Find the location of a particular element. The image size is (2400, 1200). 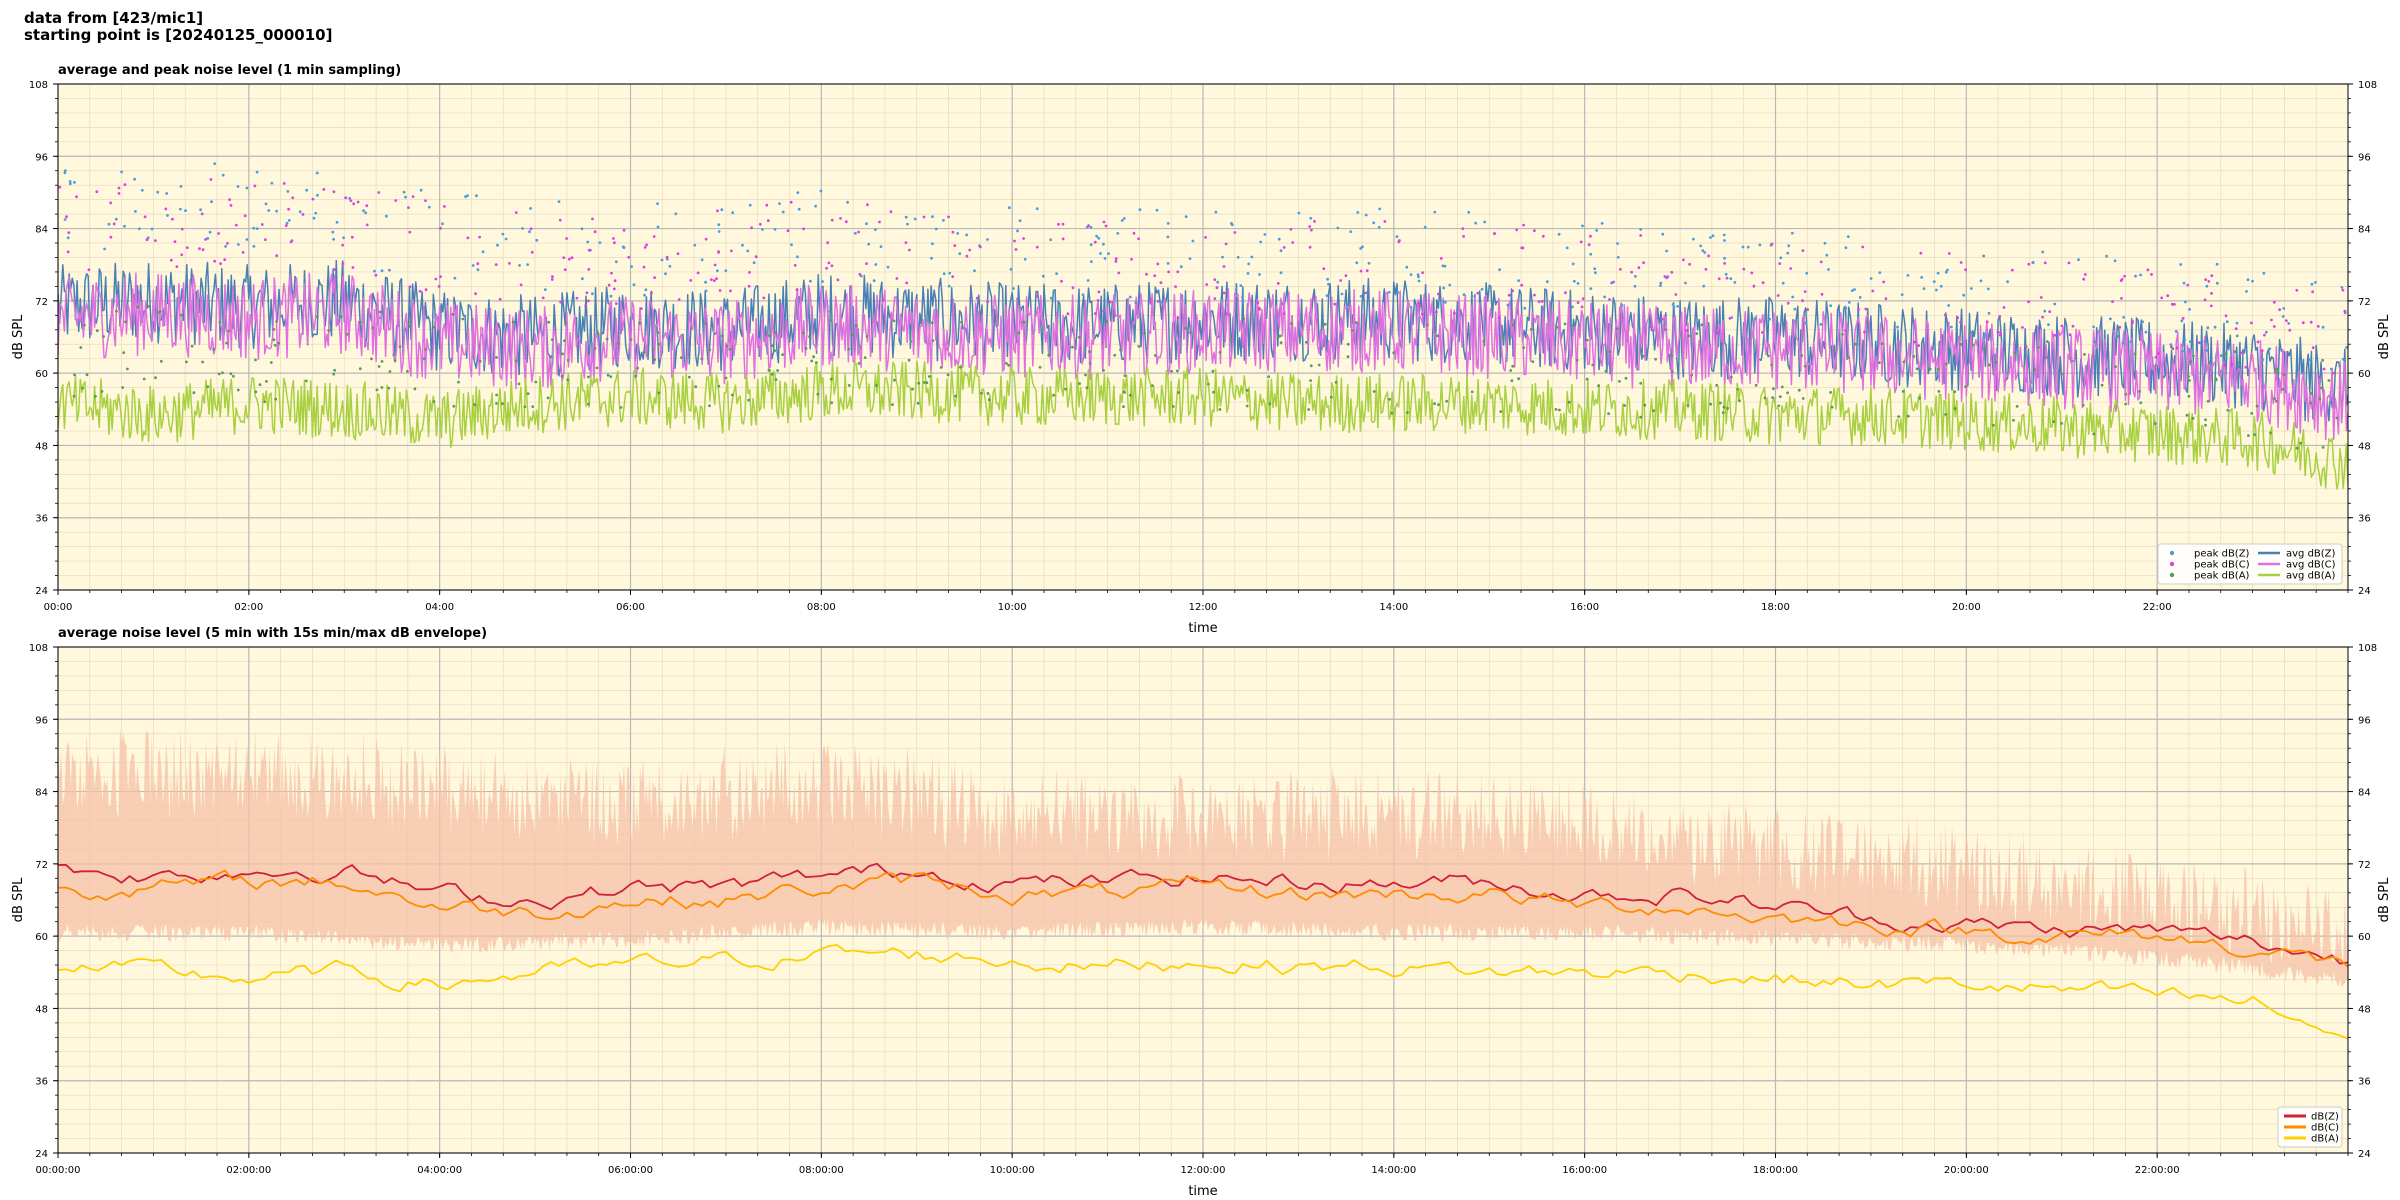

x-tick-label: 10:00:00 is located at coordinates (1012, 1170).